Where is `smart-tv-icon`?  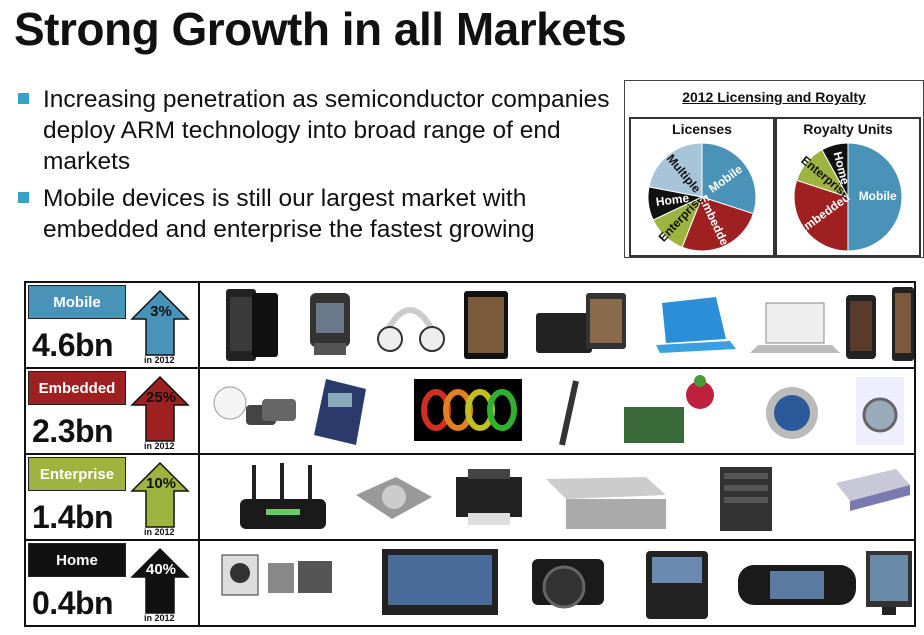
smart-tv-icon is located at coordinates (440, 582).